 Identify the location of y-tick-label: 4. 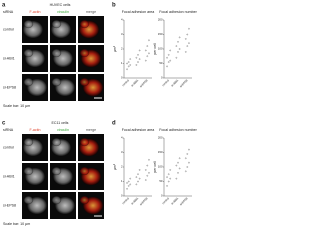
(122, 138).